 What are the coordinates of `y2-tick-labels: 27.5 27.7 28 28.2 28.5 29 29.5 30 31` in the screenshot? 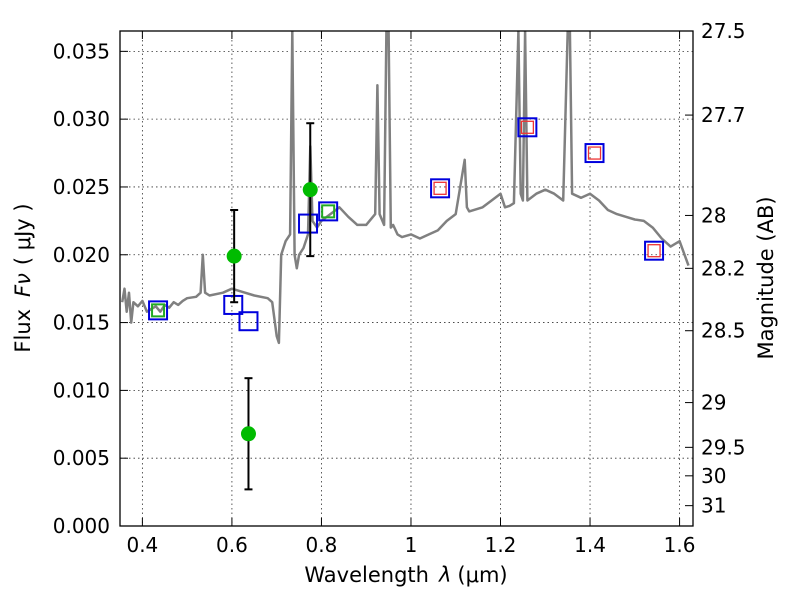 It's located at (723, 268).